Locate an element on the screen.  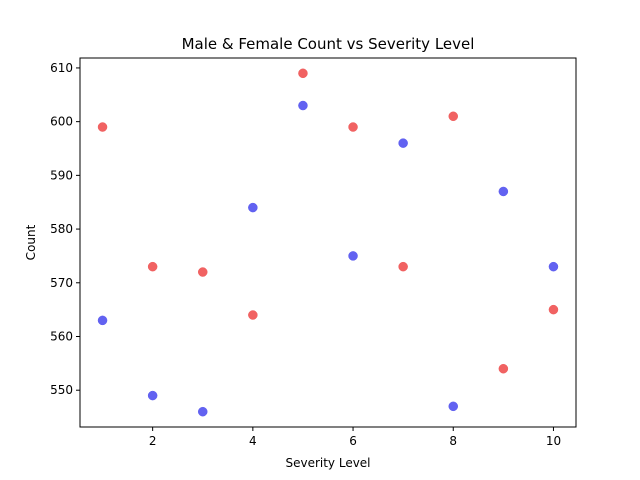
x-tick-label: 8 is located at coordinates (453, 441).